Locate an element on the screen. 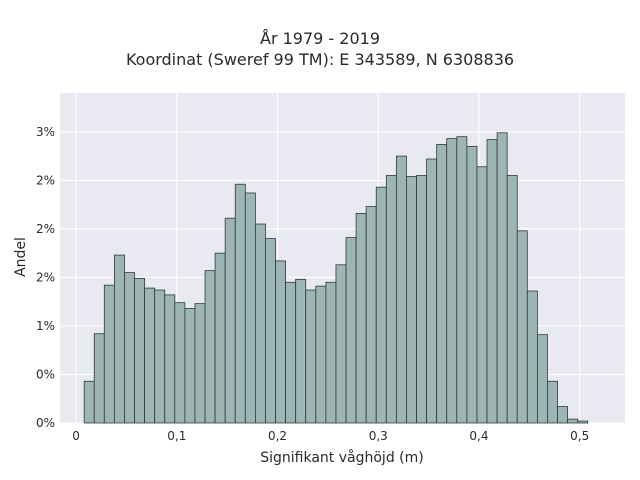  x-tick-label: 0,3 is located at coordinates (378, 436).